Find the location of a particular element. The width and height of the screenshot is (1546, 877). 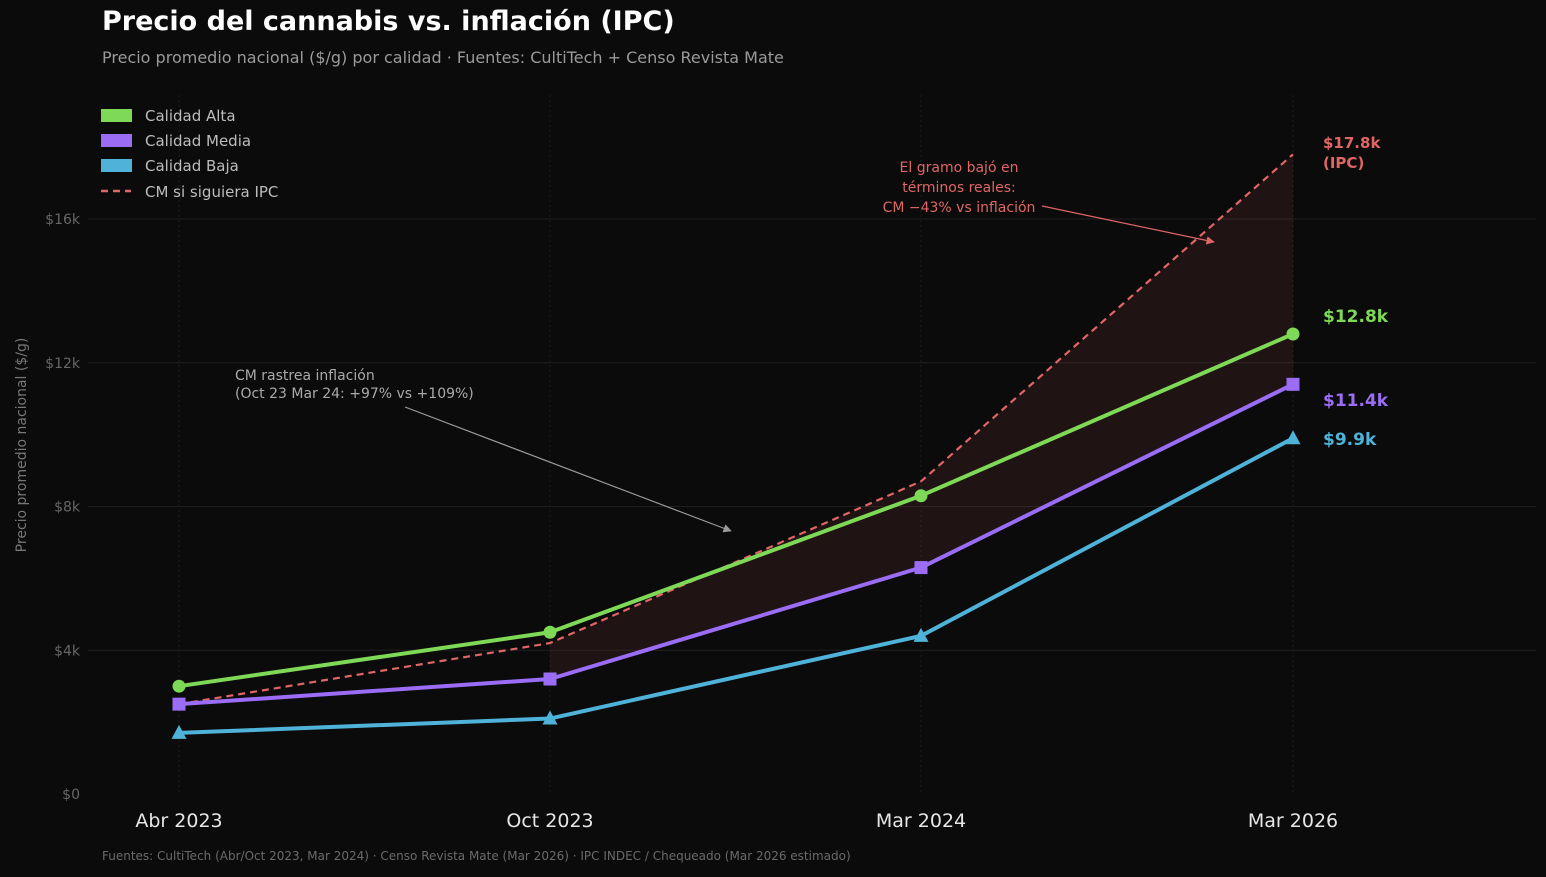

annotation-text: El gramo bajó en is located at coordinates (959, 168).